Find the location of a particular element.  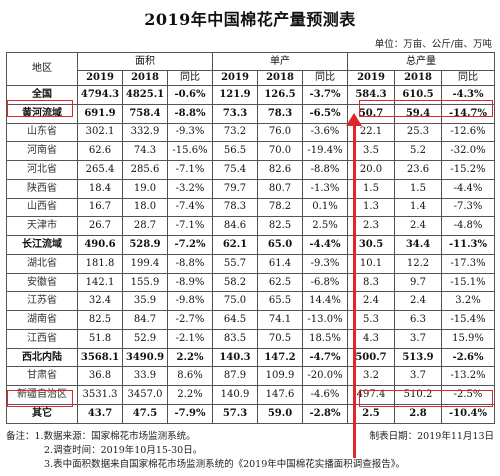

yield-2019-cell: 62.1 is located at coordinates (235, 245).